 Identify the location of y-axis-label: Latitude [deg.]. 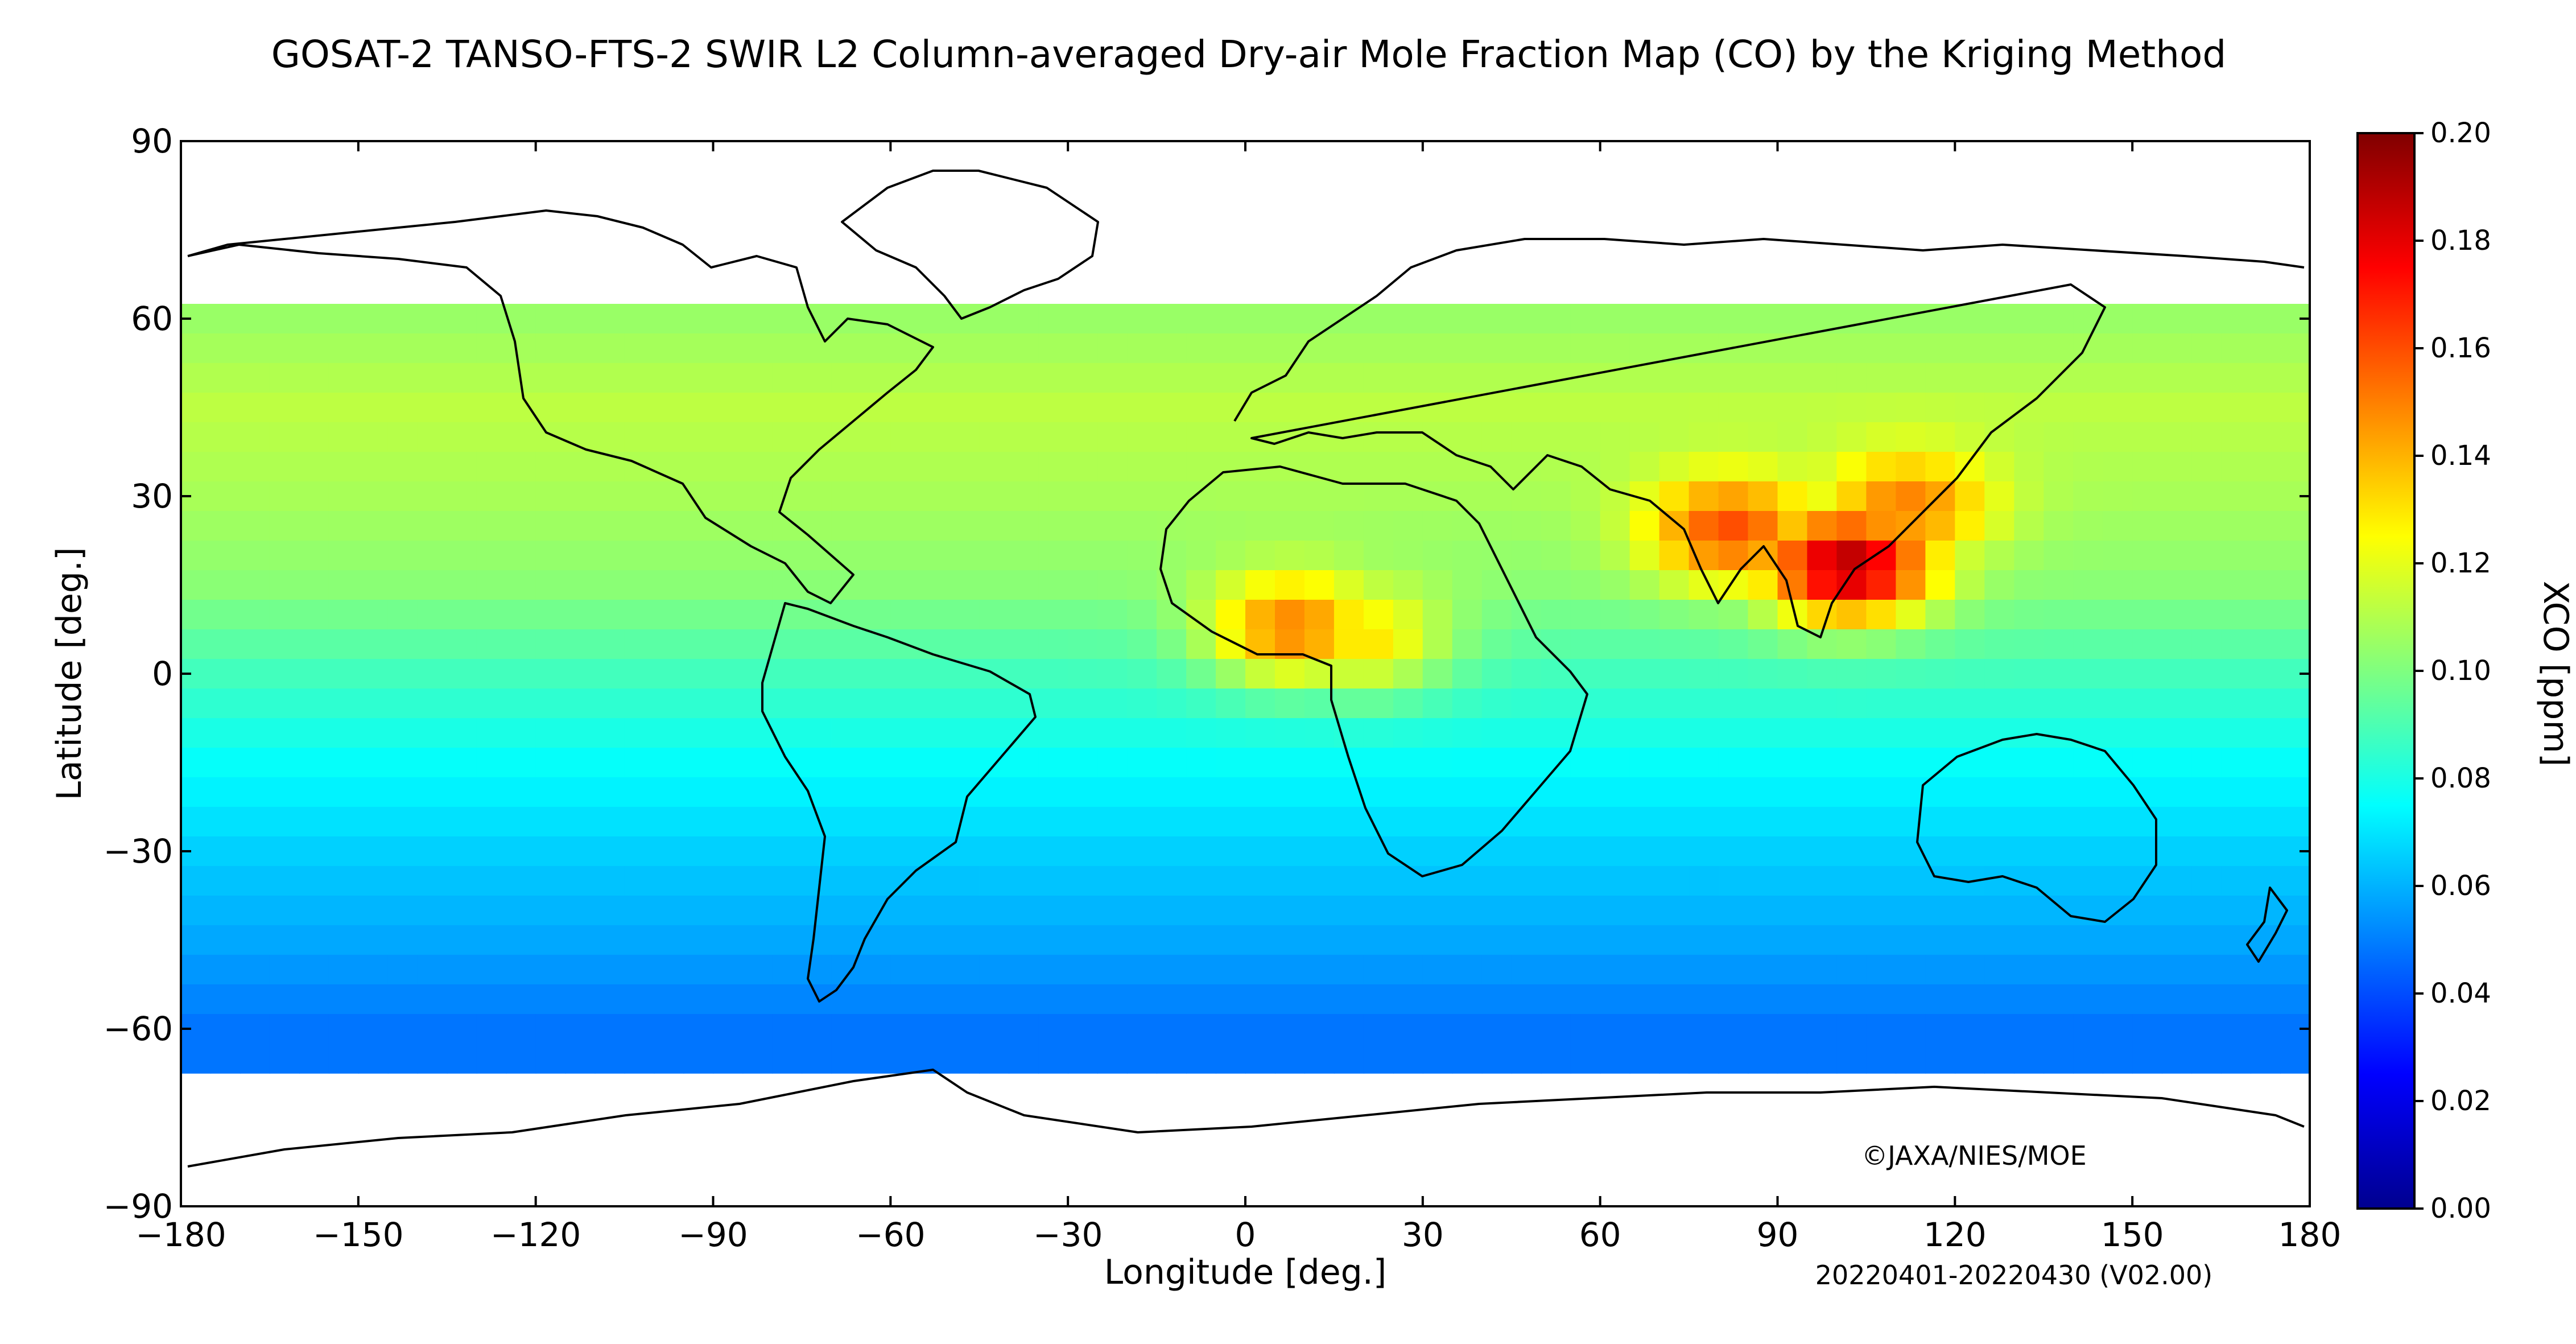
(69, 674).